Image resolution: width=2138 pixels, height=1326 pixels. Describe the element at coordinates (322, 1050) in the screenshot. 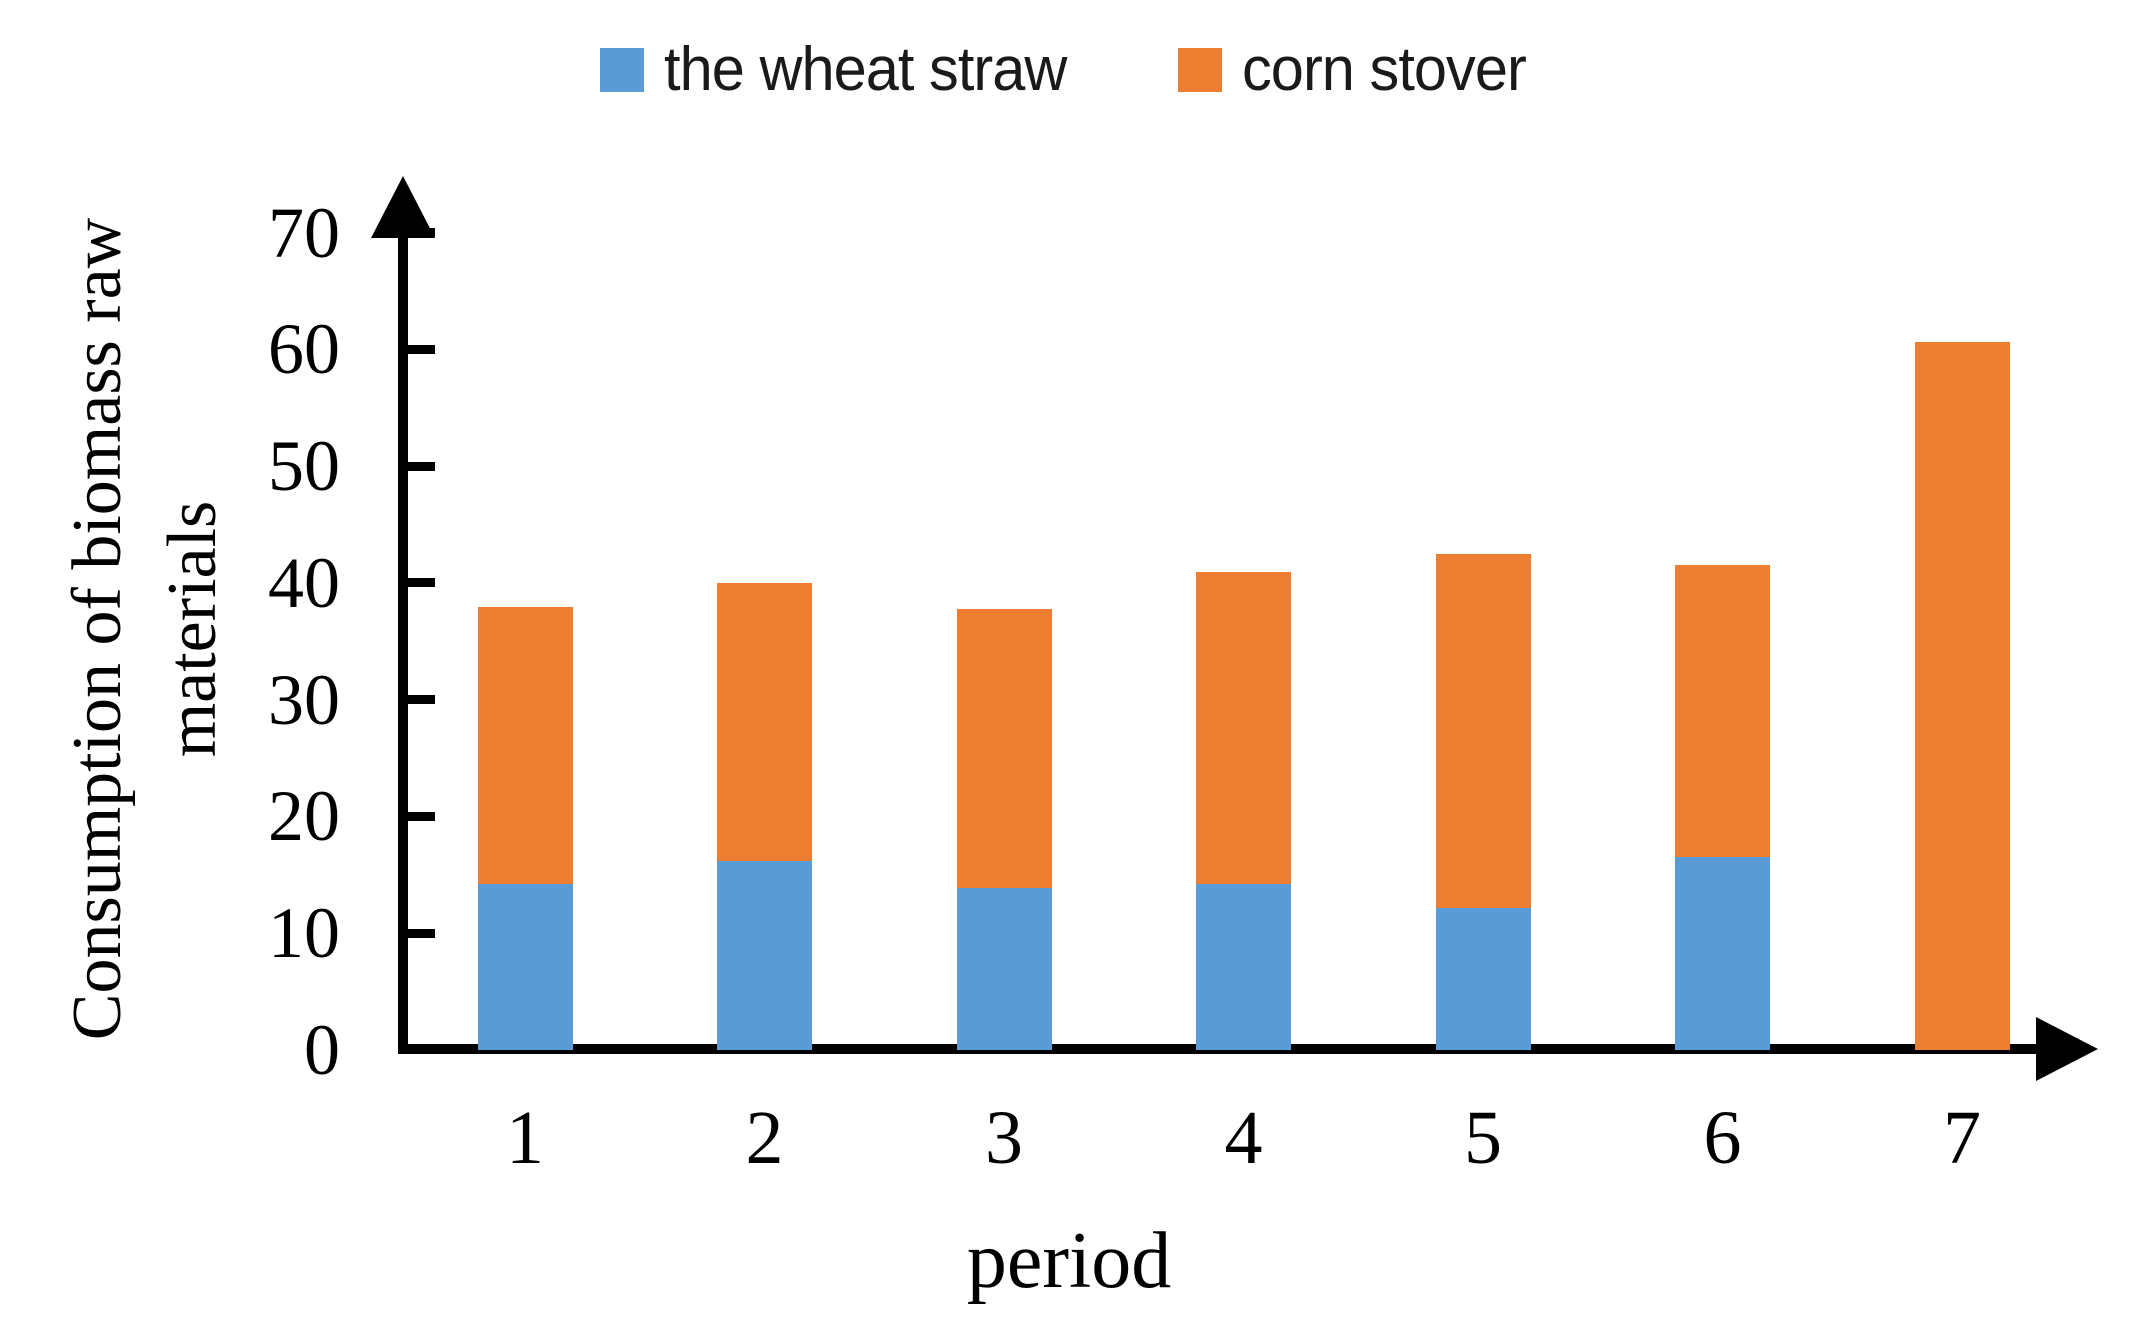

I see `y-axis-tick-label-0: 0` at that location.